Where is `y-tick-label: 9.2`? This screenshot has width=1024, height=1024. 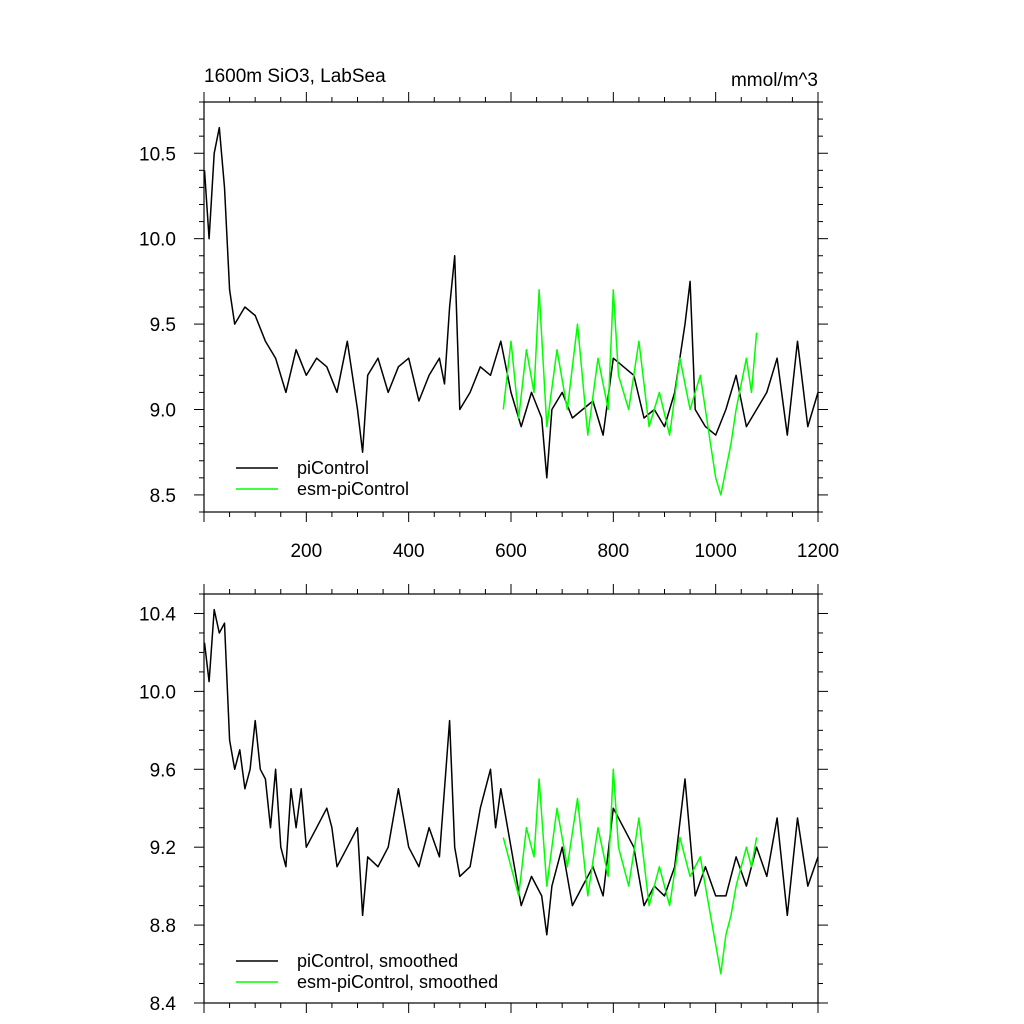 y-tick-label: 9.2 is located at coordinates (163, 848).